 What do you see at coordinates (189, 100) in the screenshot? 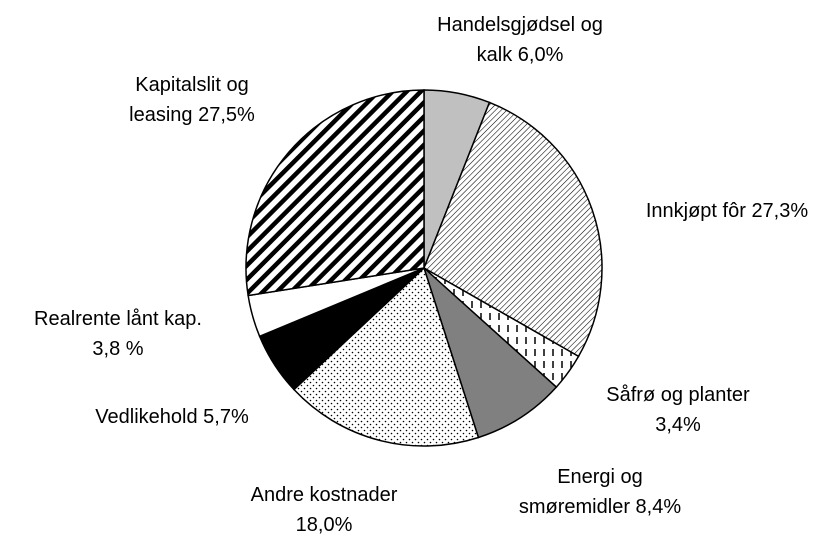
I see `slice-category: Kapitalslit og leasing` at bounding box center [189, 100].